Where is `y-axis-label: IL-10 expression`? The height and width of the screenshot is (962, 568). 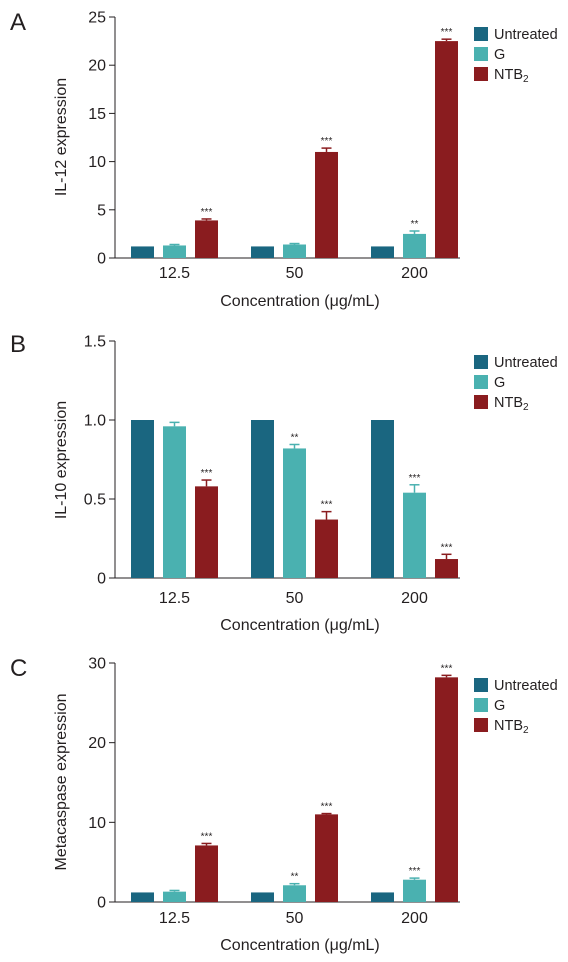 y-axis-label: IL-10 expression is located at coordinates (61, 460).